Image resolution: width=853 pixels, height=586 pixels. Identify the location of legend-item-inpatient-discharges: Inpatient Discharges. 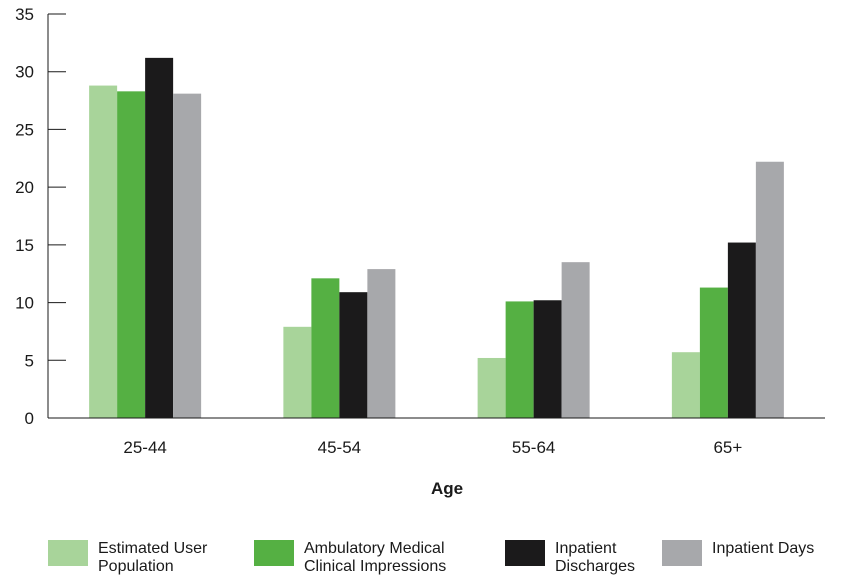
(570, 558).